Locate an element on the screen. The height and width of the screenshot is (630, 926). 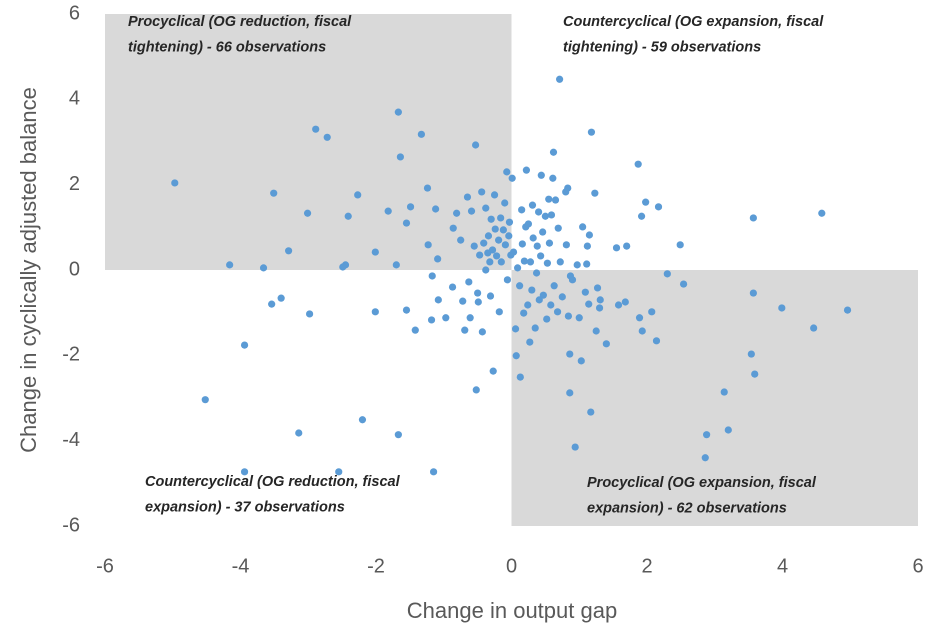
annotation: expansion) - 37 observations is located at coordinates (245, 507).